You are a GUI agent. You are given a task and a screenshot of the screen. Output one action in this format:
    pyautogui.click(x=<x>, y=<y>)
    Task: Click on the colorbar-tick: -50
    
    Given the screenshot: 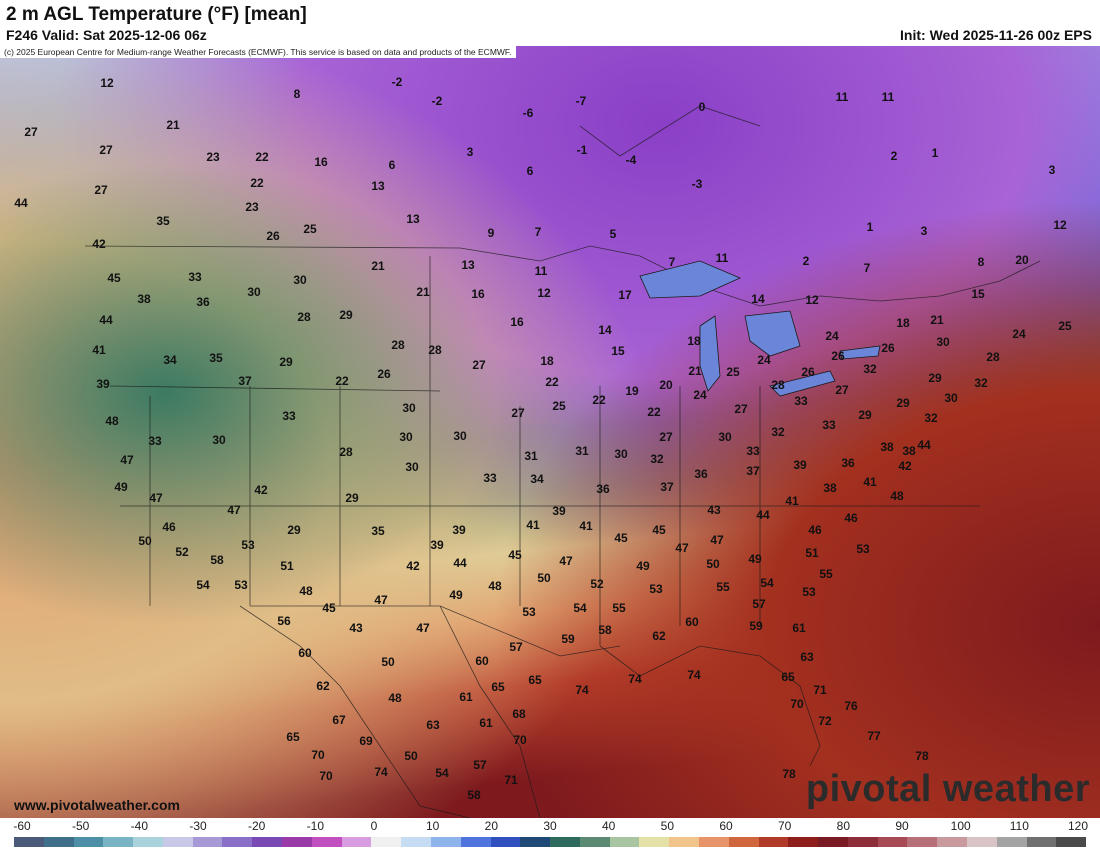 What is the action you would take?
    pyautogui.click(x=80, y=826)
    